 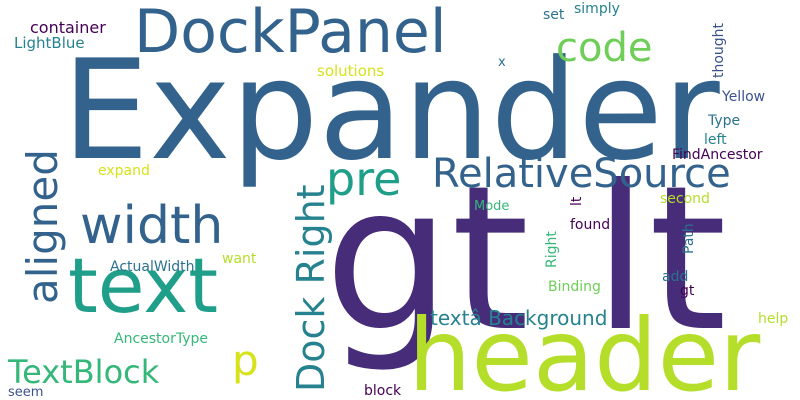 What do you see at coordinates (290, 33) in the screenshot?
I see `word-dockpanel: DockPanel` at bounding box center [290, 33].